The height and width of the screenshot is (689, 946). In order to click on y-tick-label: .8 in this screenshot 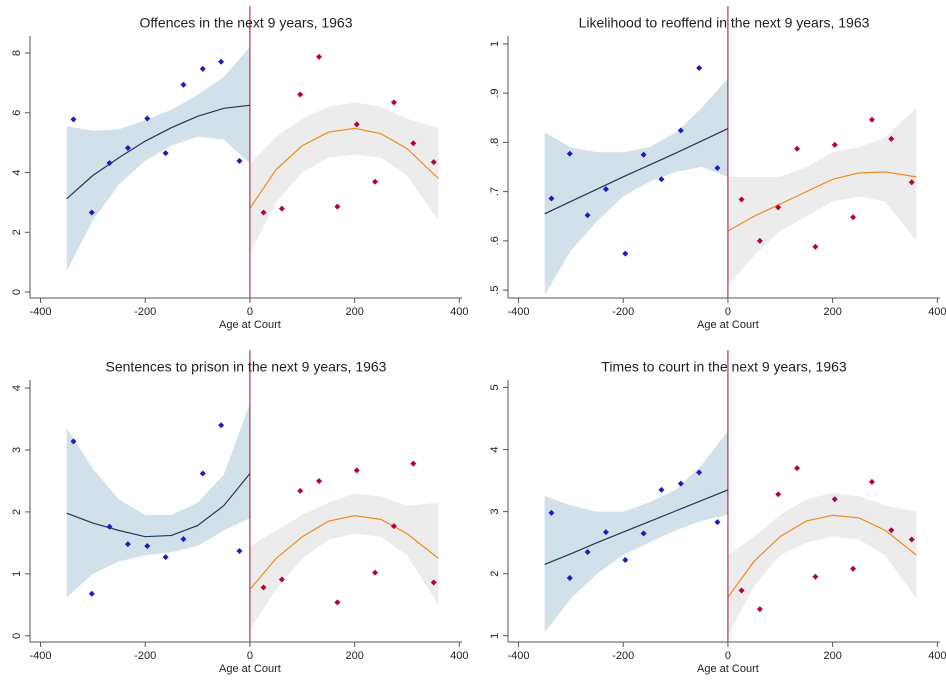, I will do `click(495, 142)`.